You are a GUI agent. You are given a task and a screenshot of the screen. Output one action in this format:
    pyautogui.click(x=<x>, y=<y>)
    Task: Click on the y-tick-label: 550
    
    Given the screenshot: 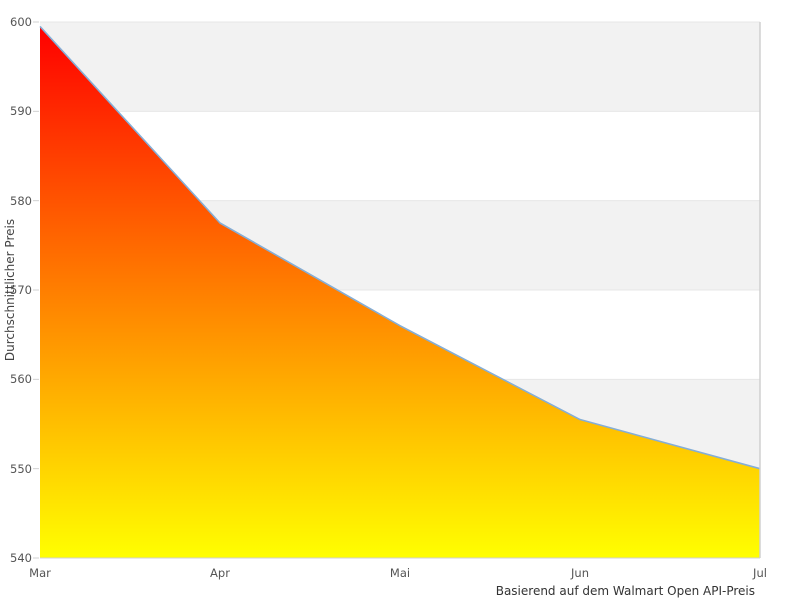 What is the action you would take?
    pyautogui.click(x=21, y=468)
    